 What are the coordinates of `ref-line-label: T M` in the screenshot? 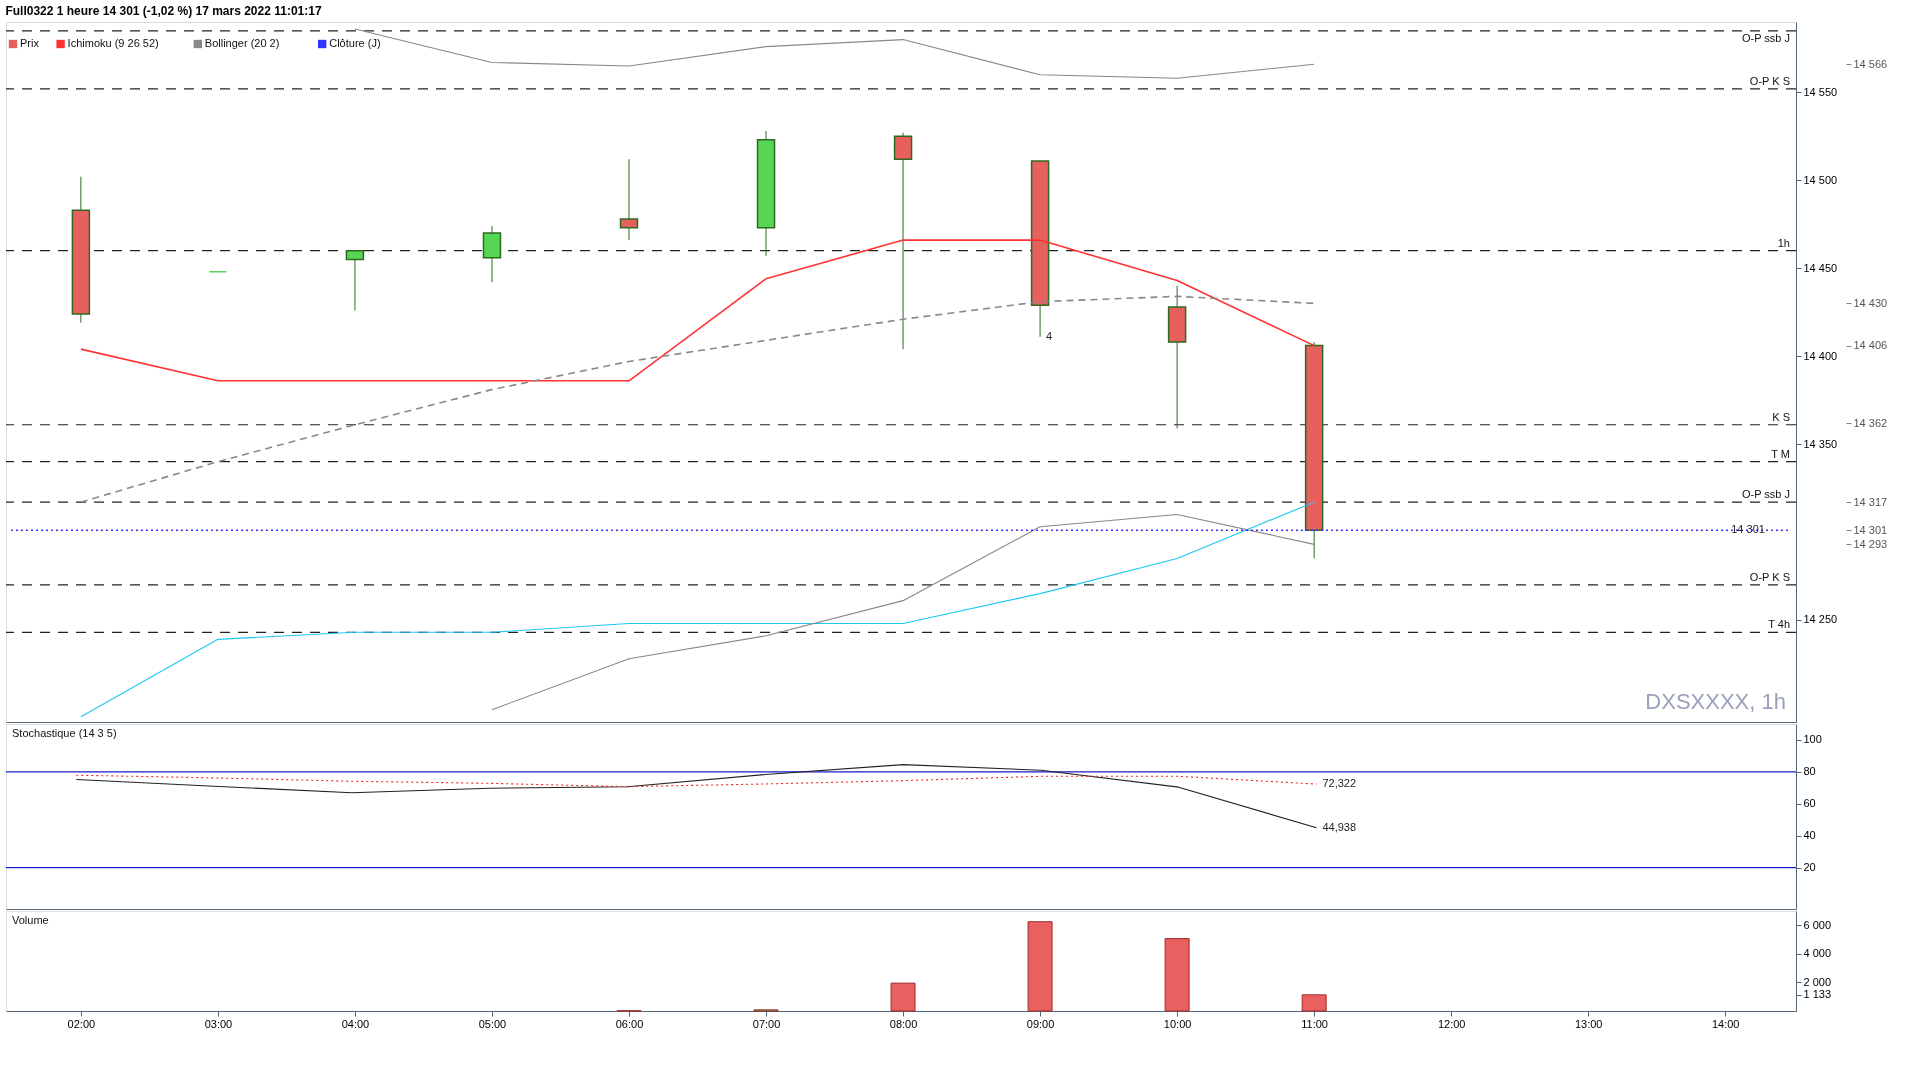 It's located at (1780, 453).